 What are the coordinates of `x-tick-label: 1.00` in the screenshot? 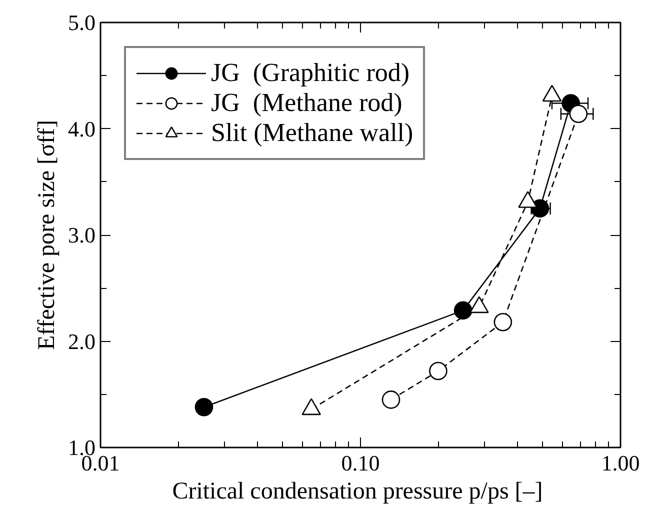 It's located at (620, 463).